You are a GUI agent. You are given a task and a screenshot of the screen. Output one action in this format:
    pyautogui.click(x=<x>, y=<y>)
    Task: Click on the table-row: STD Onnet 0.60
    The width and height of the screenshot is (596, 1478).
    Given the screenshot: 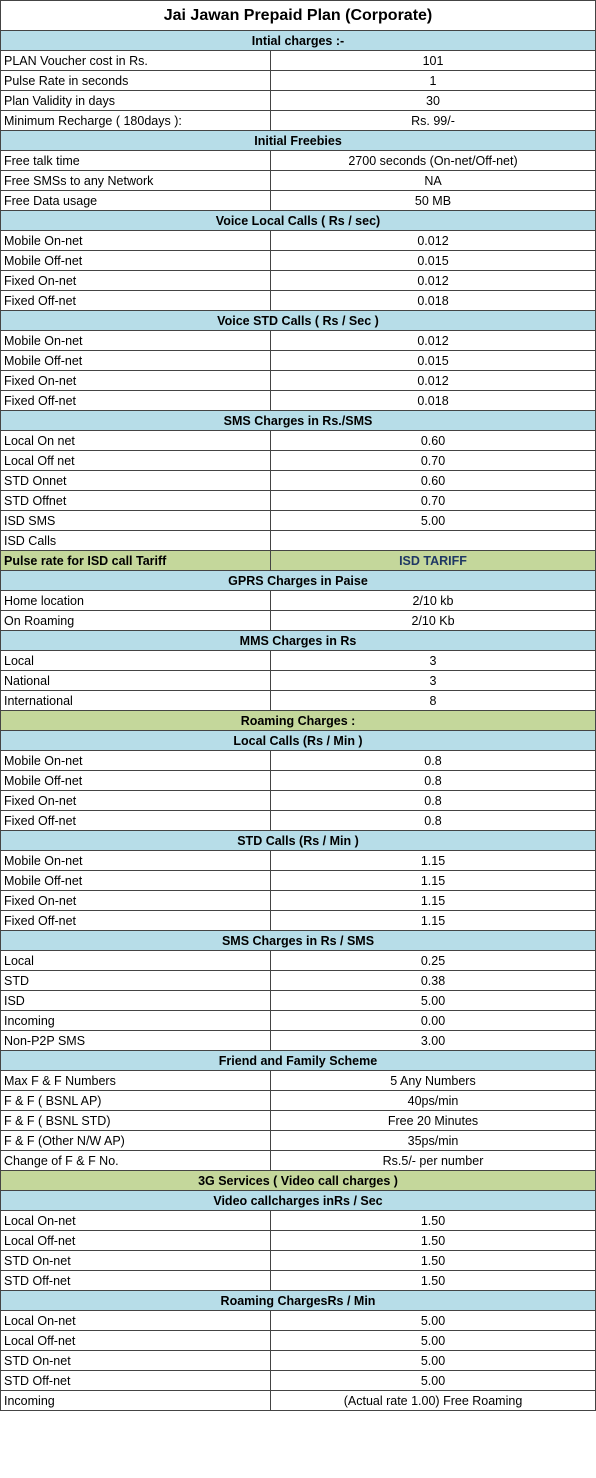 What is the action you would take?
    pyautogui.click(x=298, y=480)
    